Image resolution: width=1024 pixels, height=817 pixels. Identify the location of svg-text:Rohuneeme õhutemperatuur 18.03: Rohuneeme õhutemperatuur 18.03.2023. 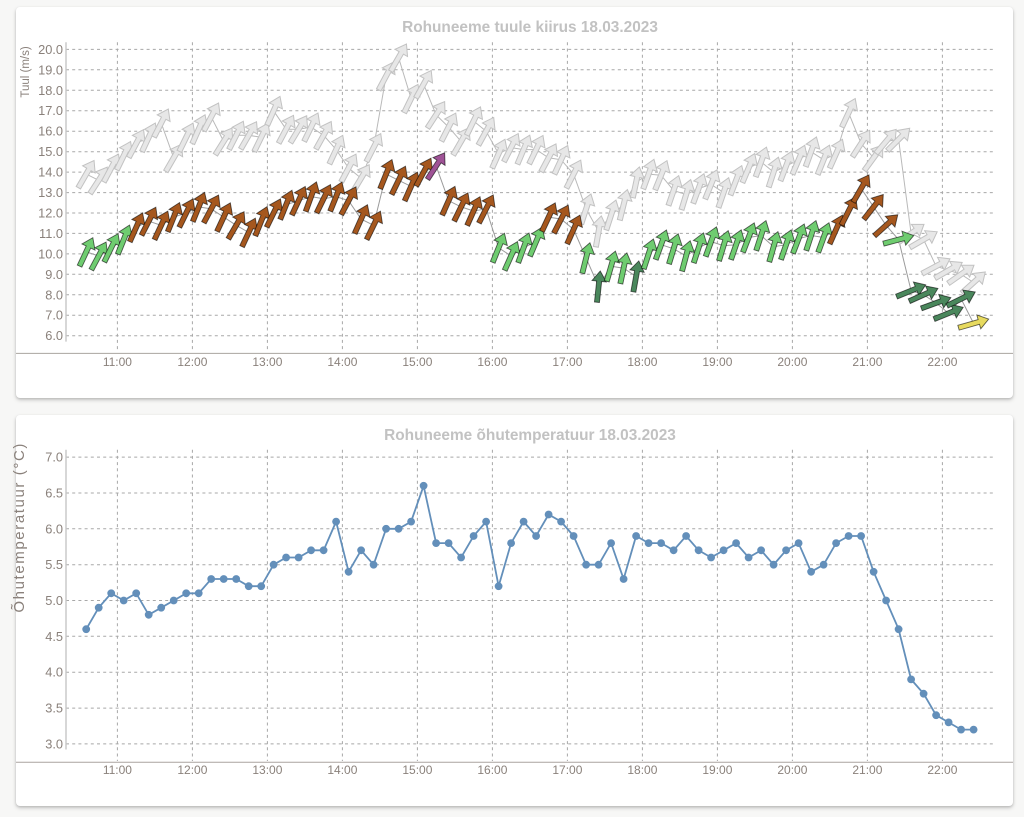
(530, 435).